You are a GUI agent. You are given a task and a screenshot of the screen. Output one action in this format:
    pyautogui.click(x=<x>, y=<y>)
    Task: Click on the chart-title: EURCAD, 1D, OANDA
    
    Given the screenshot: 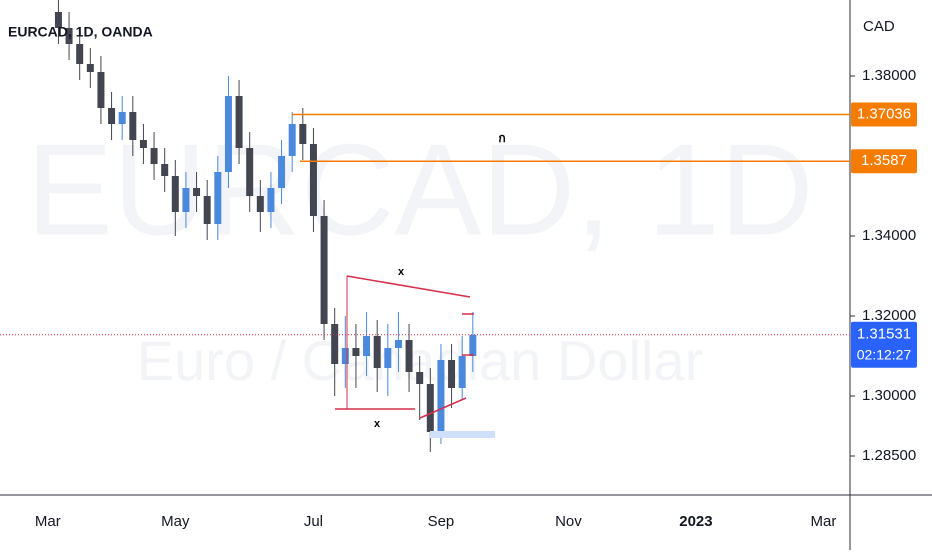 What is the action you would take?
    pyautogui.click(x=80, y=32)
    